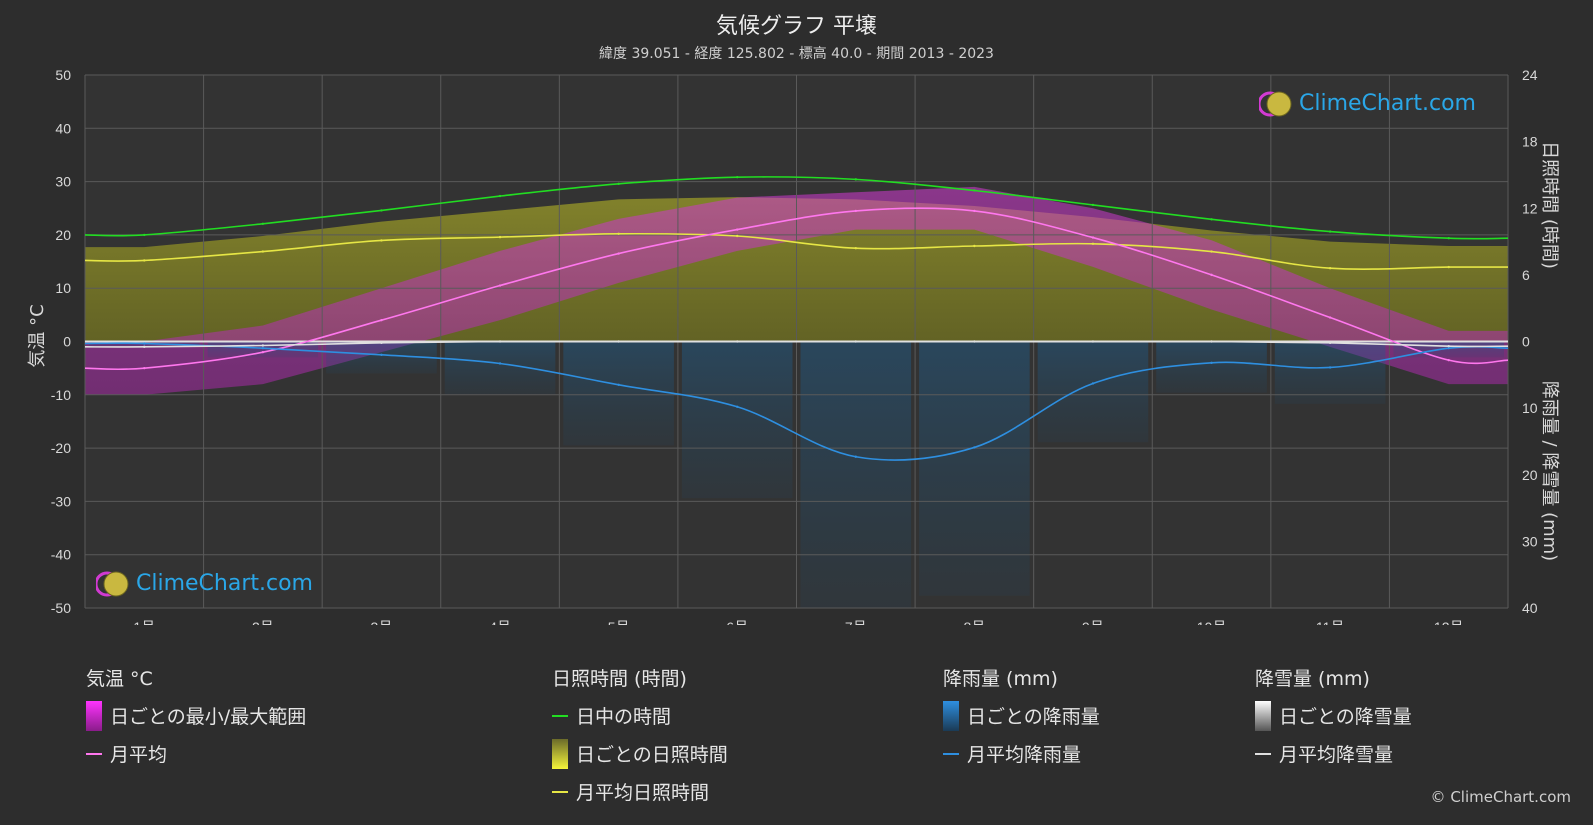 This screenshot has width=1593, height=825. Describe the element at coordinates (1530, 208) in the screenshot. I see `sunshine-tick-label: 12` at that location.